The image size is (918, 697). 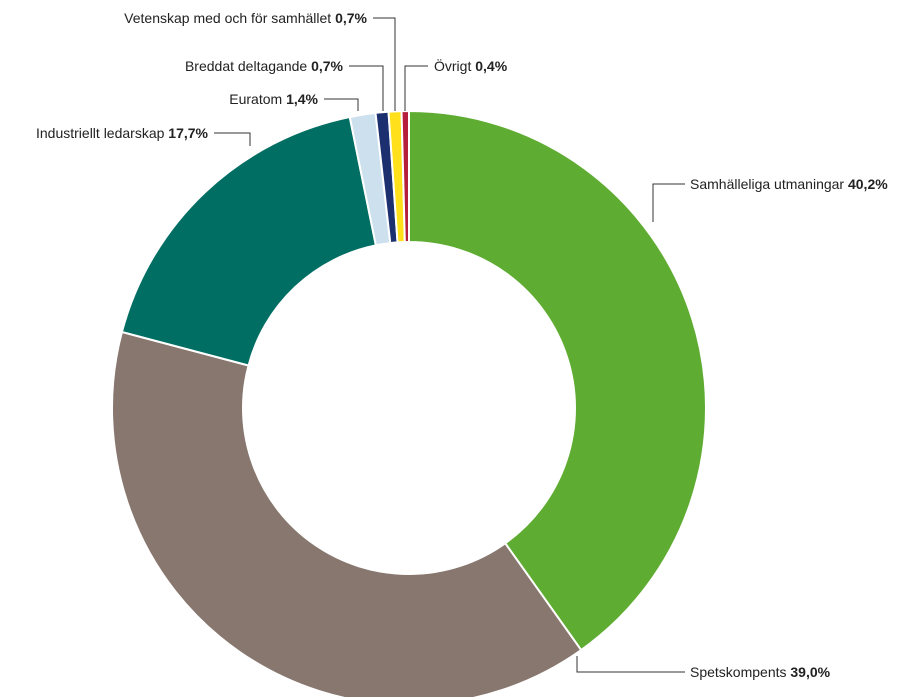 I want to click on label-spetskompents: Spetskompents 39,0%, so click(x=760, y=672).